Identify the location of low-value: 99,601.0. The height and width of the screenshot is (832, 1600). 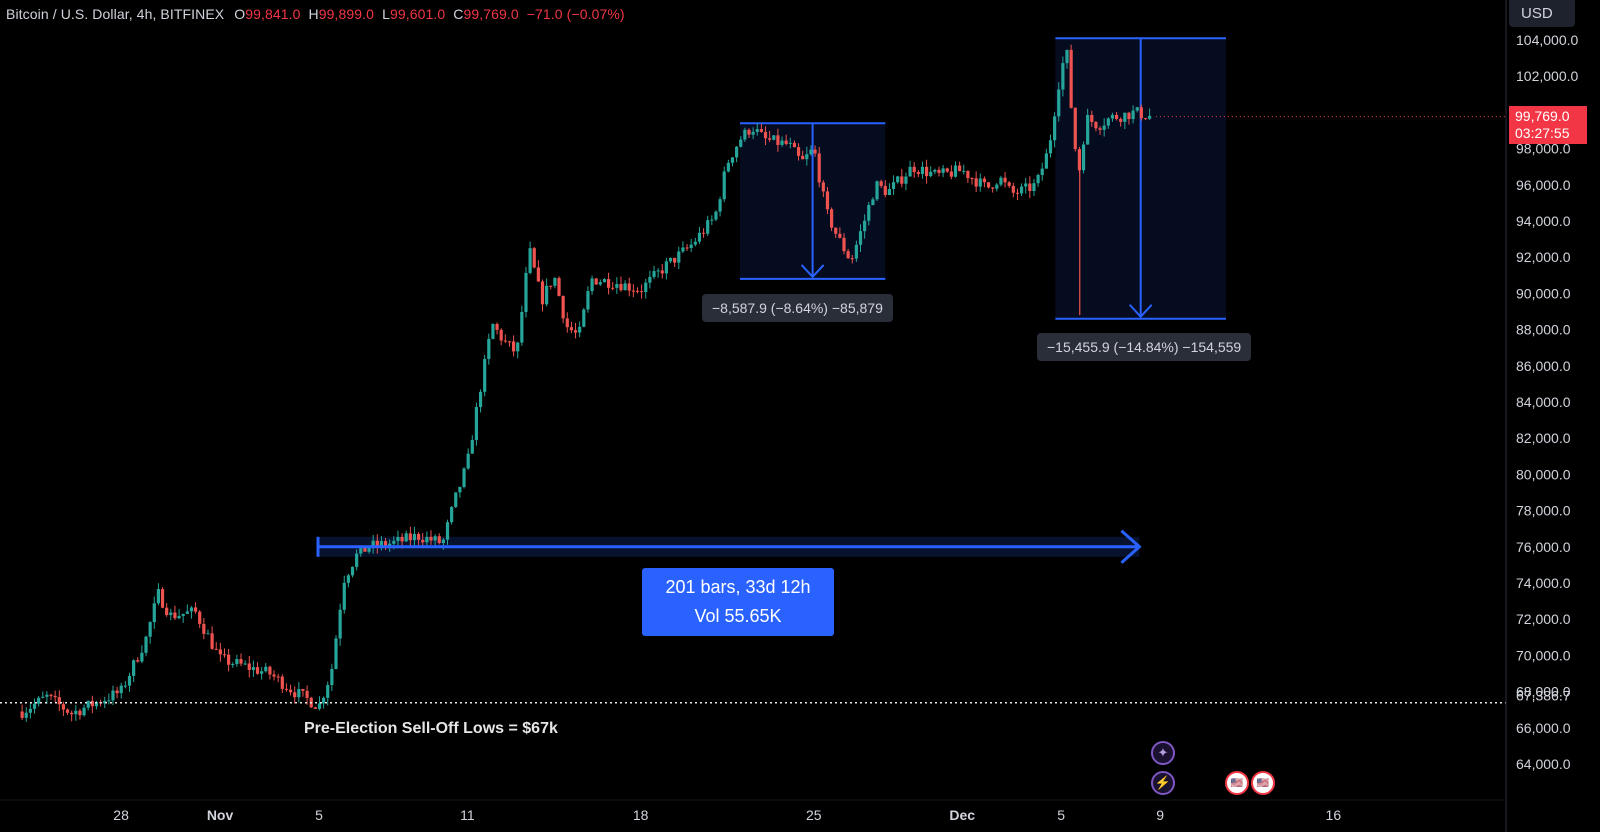
(417, 14).